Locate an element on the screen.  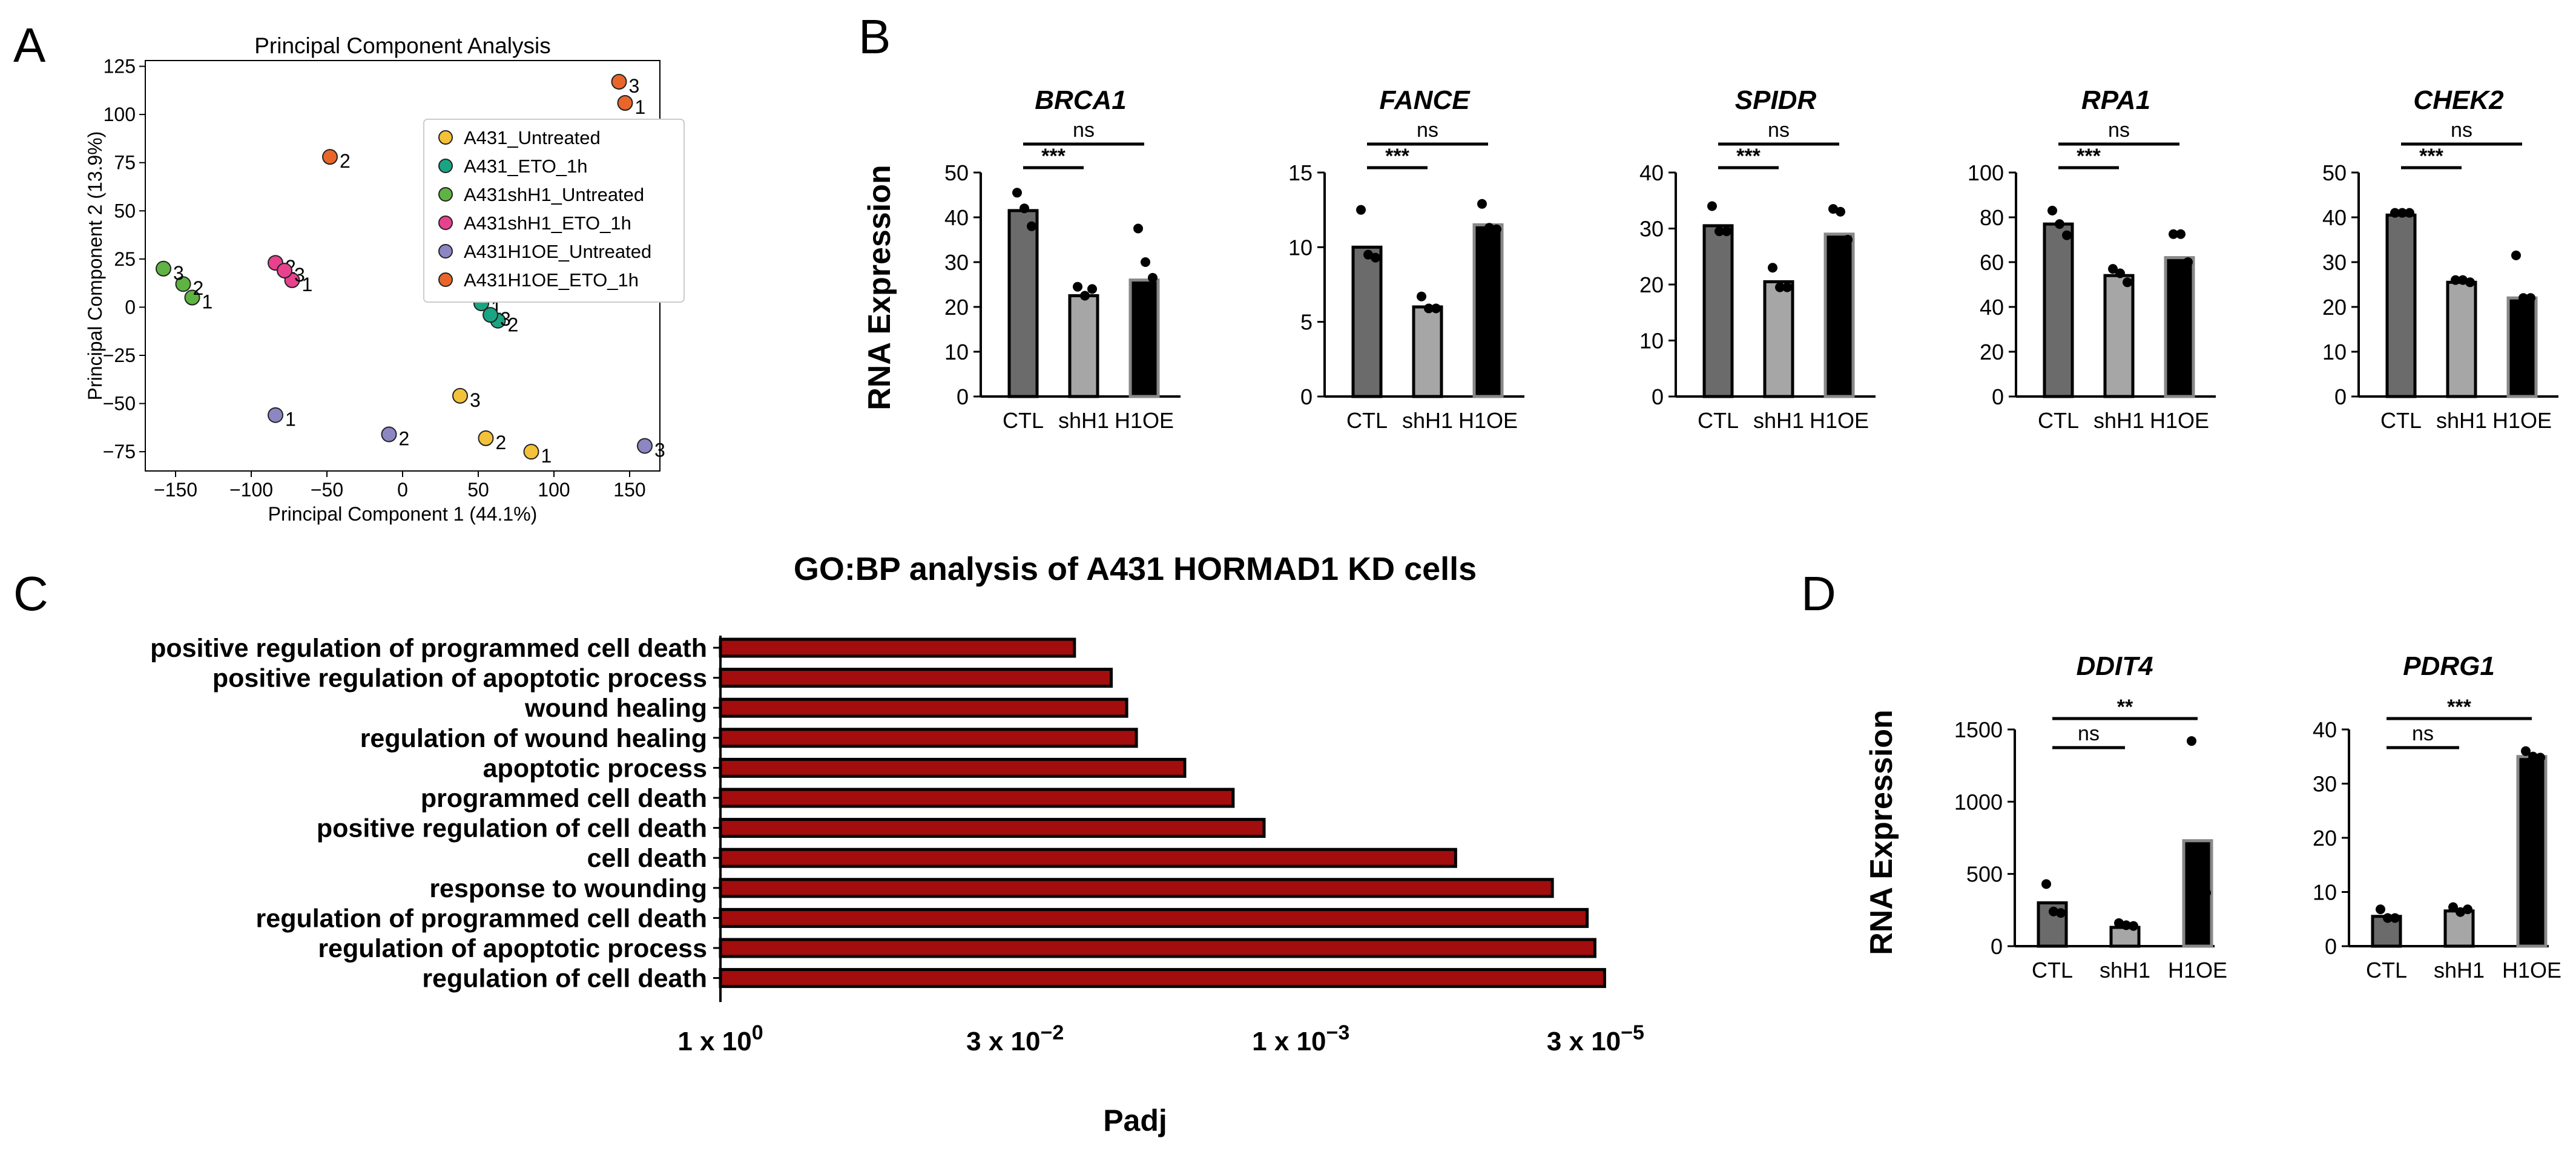
gene-chart-brca1: 0 10 20 30 40 50 BRCA1 CTL shH1 H1OE *** ns is located at coordinates (1062, 259).